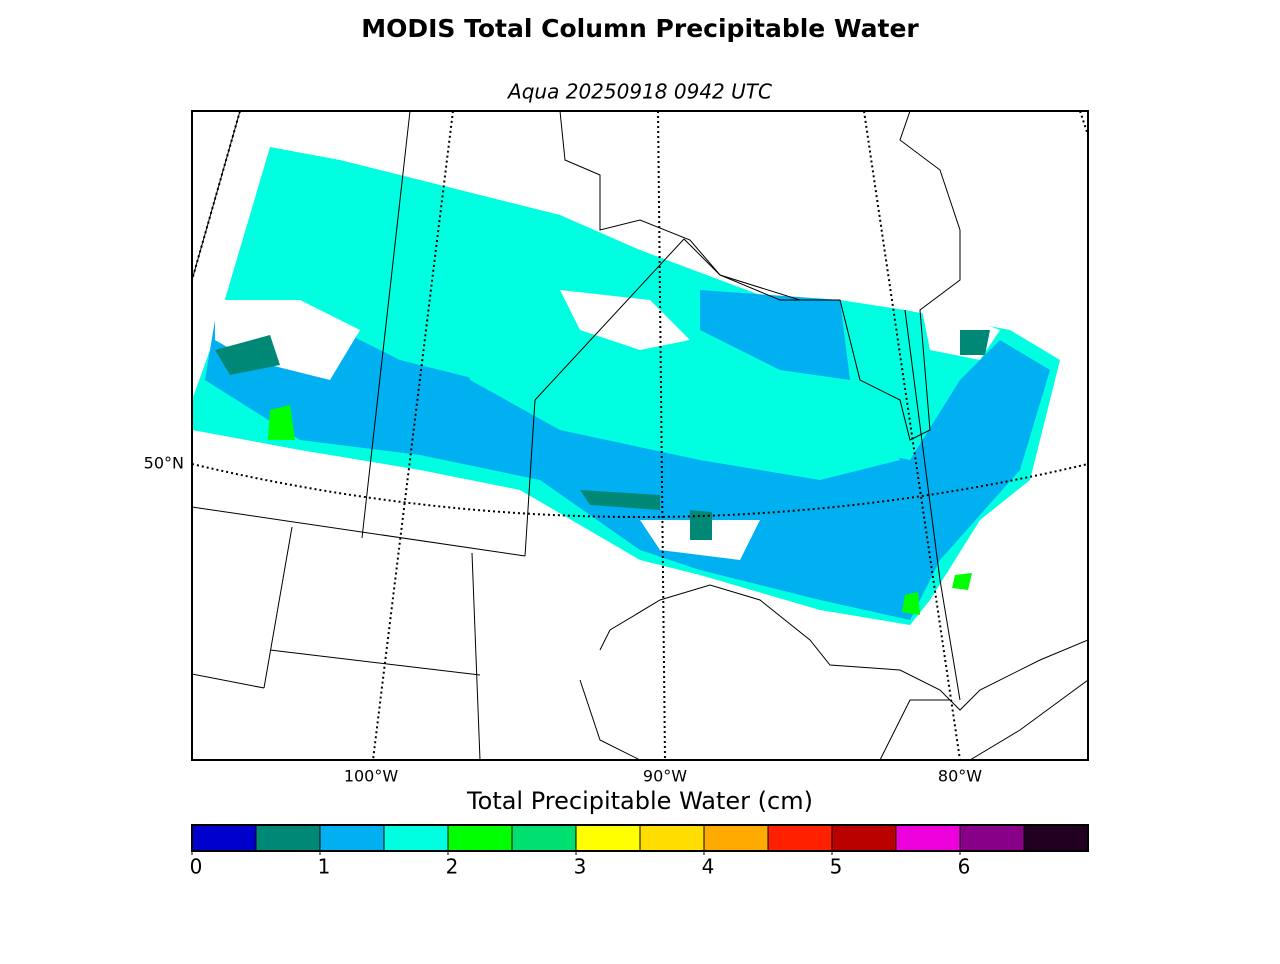  Describe the element at coordinates (775, 335) in the screenshot. I see `swath-blue-north` at that location.